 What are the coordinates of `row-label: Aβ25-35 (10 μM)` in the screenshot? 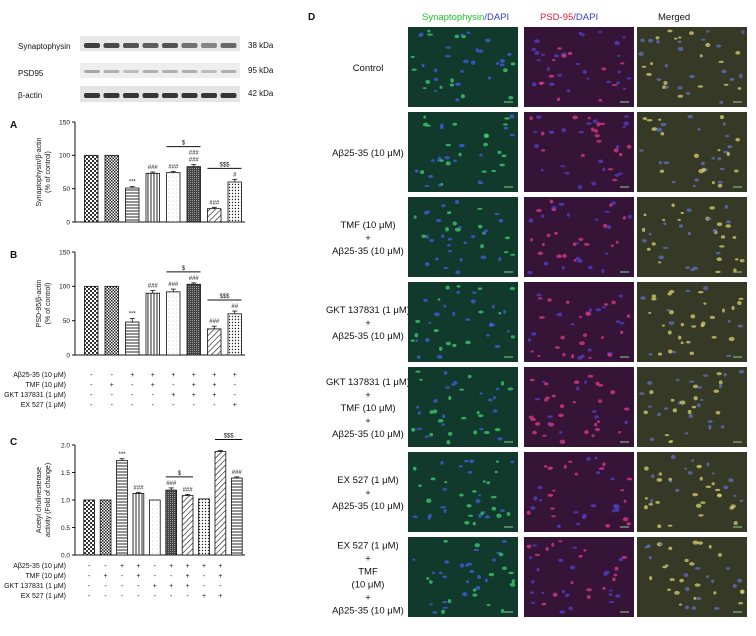 It's located at (368, 251).